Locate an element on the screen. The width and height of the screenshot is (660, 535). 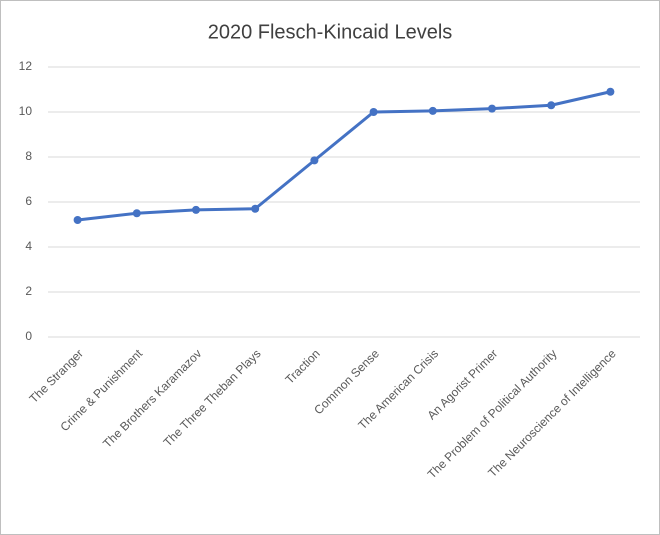
y-tick-label: 2 is located at coordinates (28, 291).